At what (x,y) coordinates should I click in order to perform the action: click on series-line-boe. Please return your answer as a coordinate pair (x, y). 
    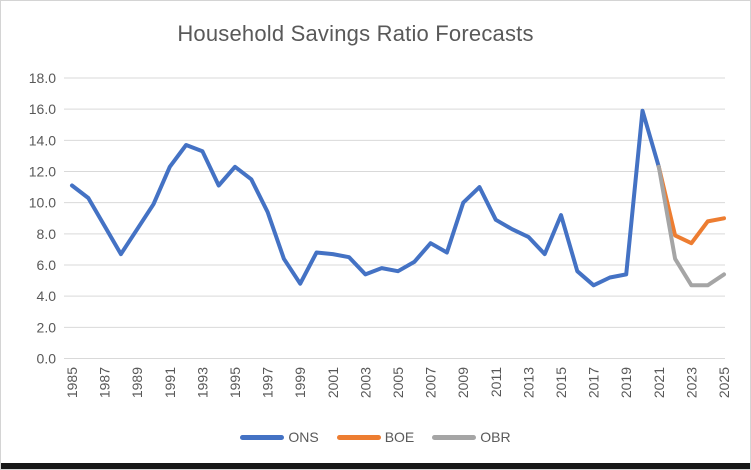
    Looking at the image, I should click on (691, 205).